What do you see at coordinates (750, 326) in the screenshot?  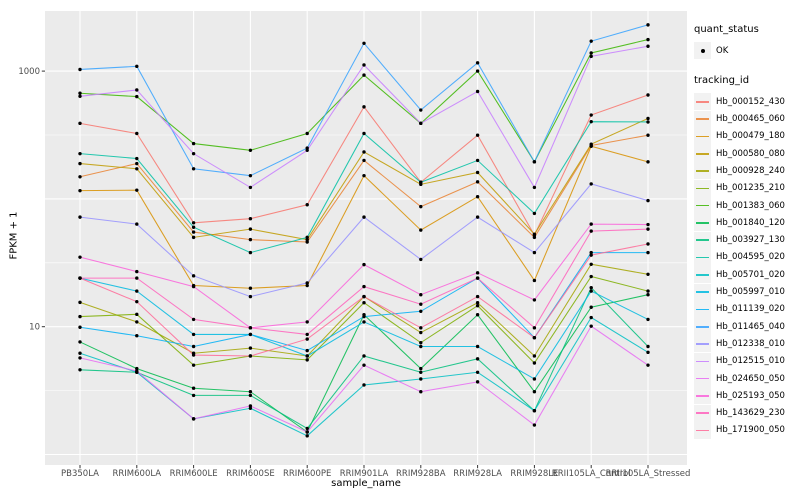 I see `legend-item-label: Hb_011465_040` at bounding box center [750, 326].